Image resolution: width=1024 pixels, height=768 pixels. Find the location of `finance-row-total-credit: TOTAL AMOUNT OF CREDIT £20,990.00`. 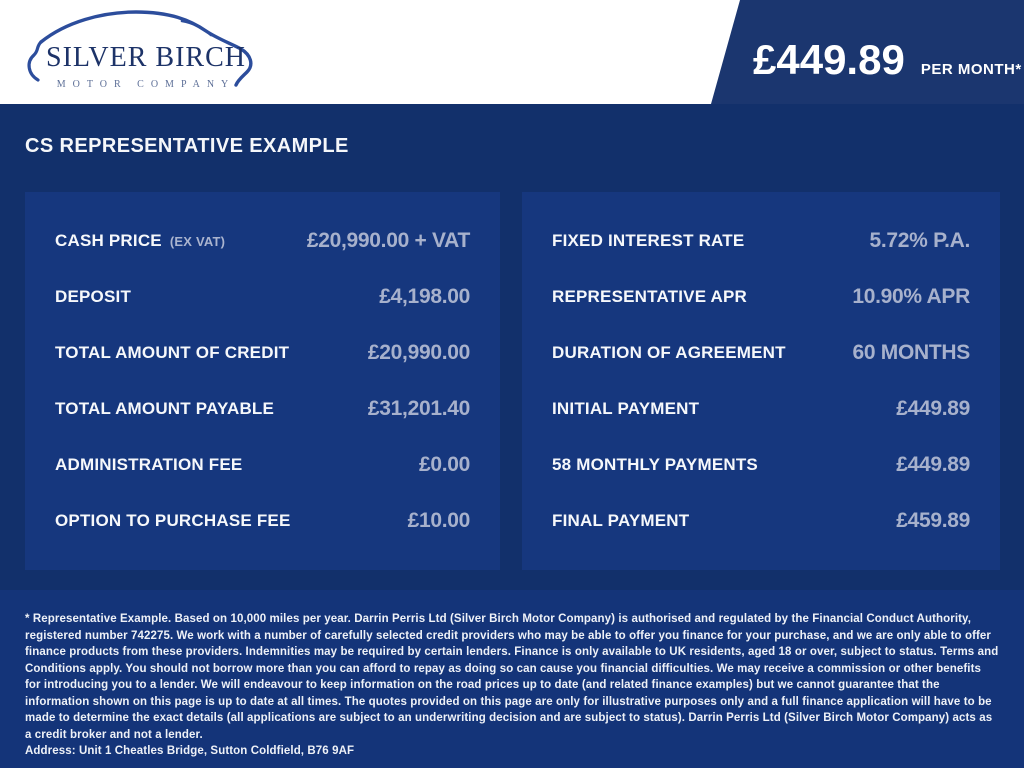

finance-row-total-credit: TOTAL AMOUNT OF CREDIT £20,990.00 is located at coordinates (262, 353).